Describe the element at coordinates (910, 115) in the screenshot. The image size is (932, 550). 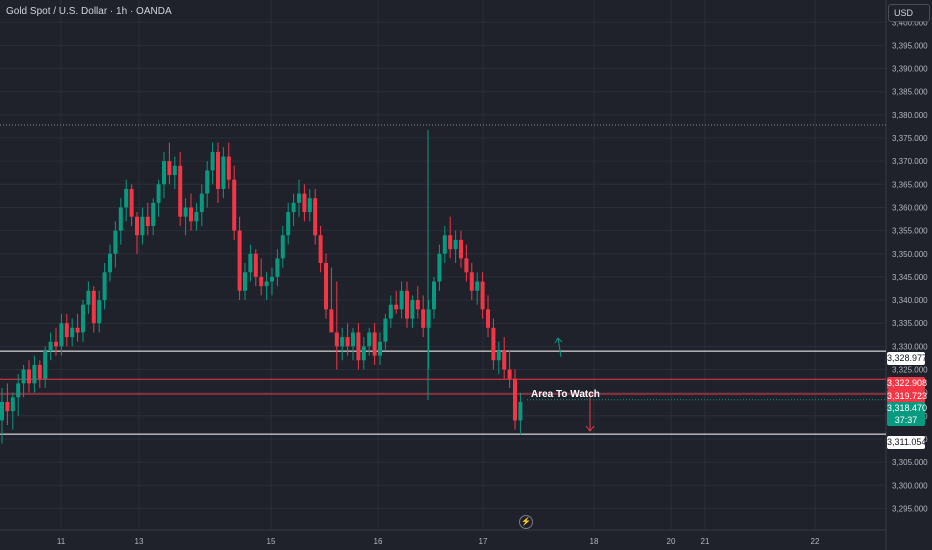
I see `y-axis-tick-label: 3,380.000` at that location.